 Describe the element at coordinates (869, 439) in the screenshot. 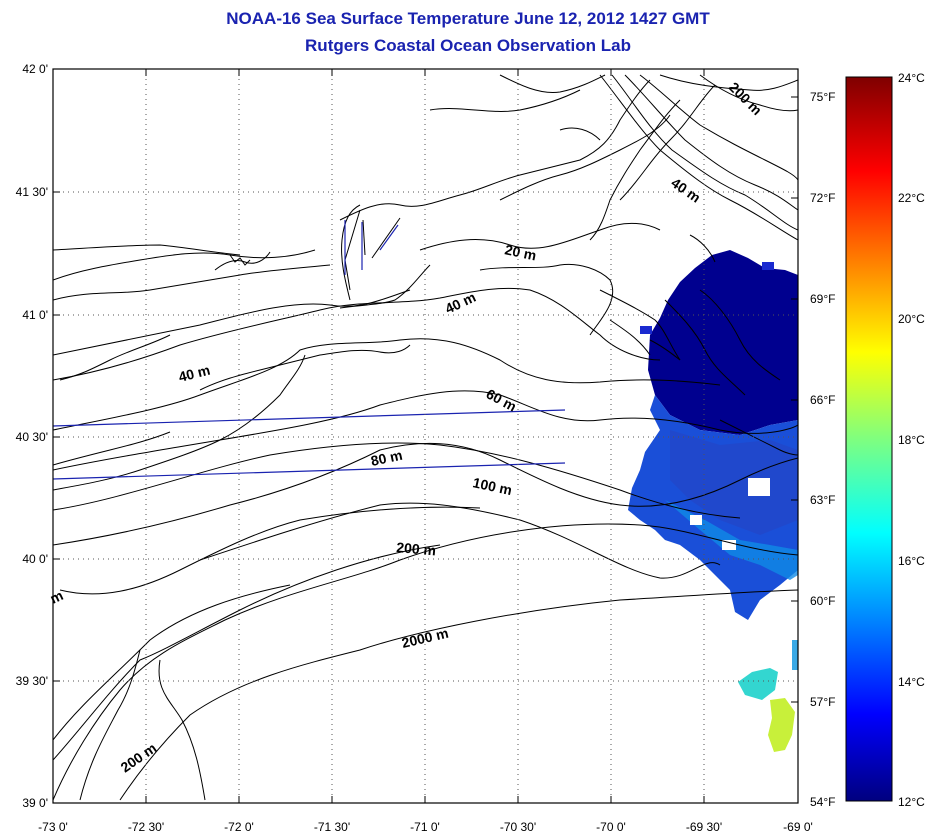

I see `colorbar` at that location.